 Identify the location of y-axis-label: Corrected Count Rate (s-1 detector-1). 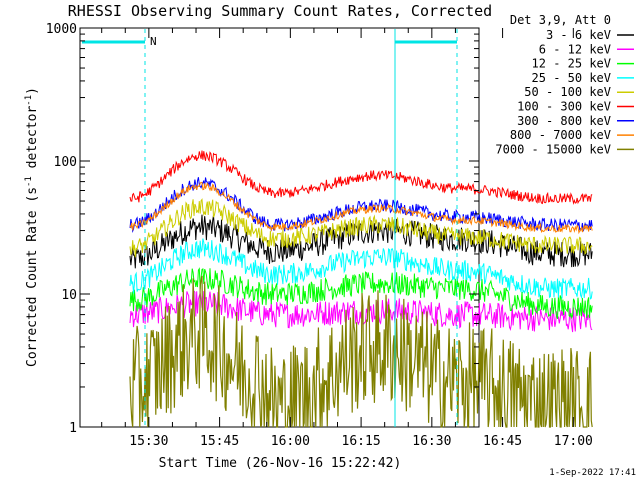
(32, 227).